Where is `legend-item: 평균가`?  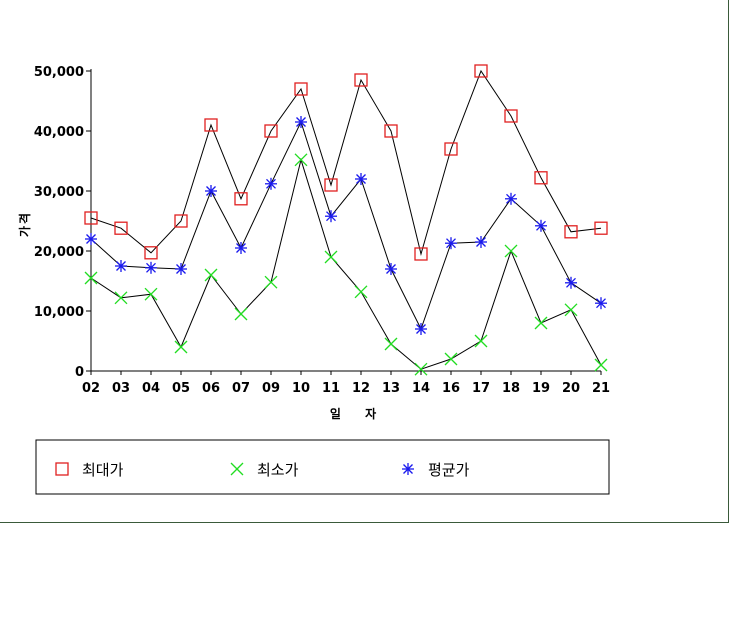
legend-item: 평균가 is located at coordinates (436, 470).